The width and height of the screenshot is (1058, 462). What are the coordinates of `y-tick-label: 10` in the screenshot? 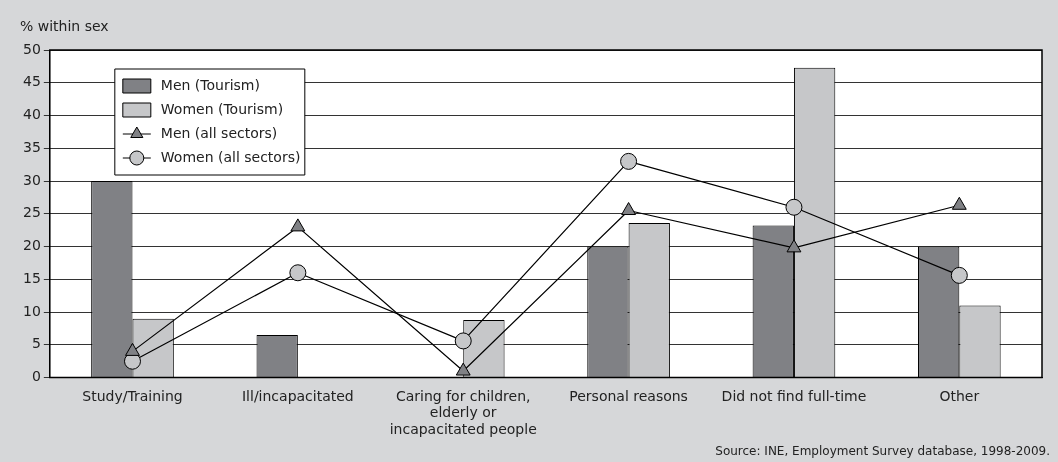 It's located at (31, 310).